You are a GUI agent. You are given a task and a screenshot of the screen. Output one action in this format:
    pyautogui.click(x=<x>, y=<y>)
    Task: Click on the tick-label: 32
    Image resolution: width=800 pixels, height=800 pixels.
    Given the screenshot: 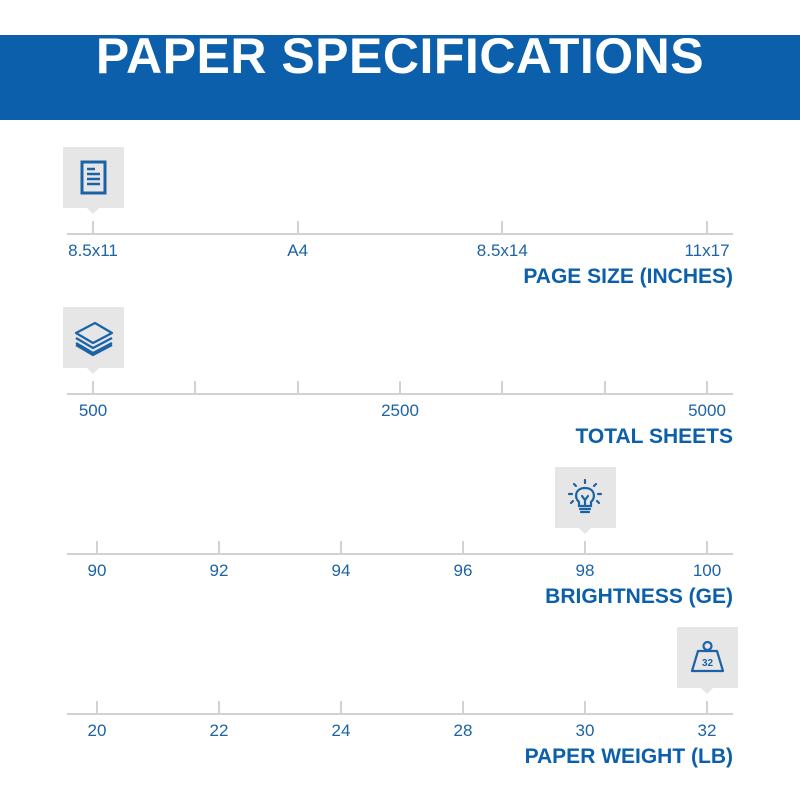 What is the action you would take?
    pyautogui.click(x=707, y=730)
    